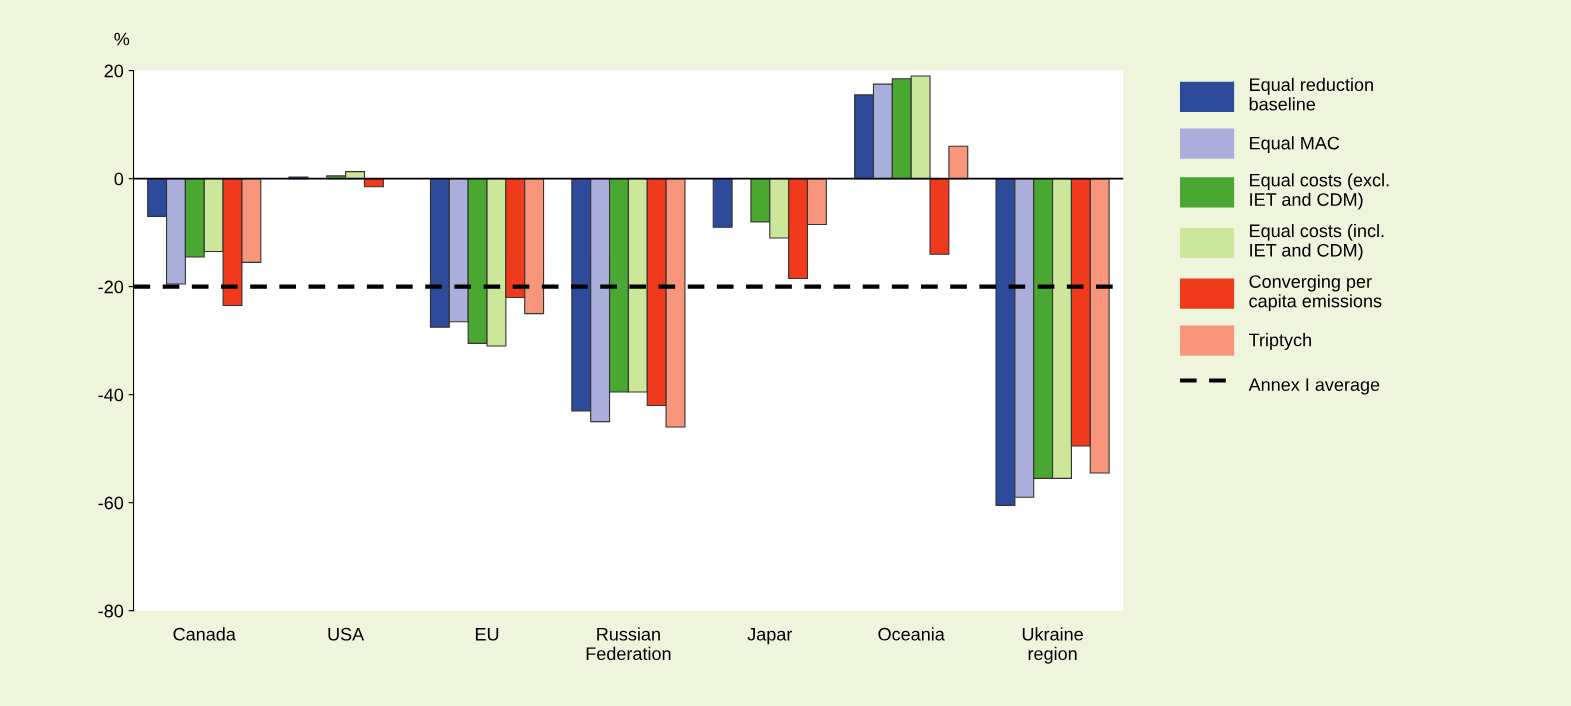 The width and height of the screenshot is (1571, 706). What do you see at coordinates (204, 634) in the screenshot?
I see `x-tick-label: Canada` at bounding box center [204, 634].